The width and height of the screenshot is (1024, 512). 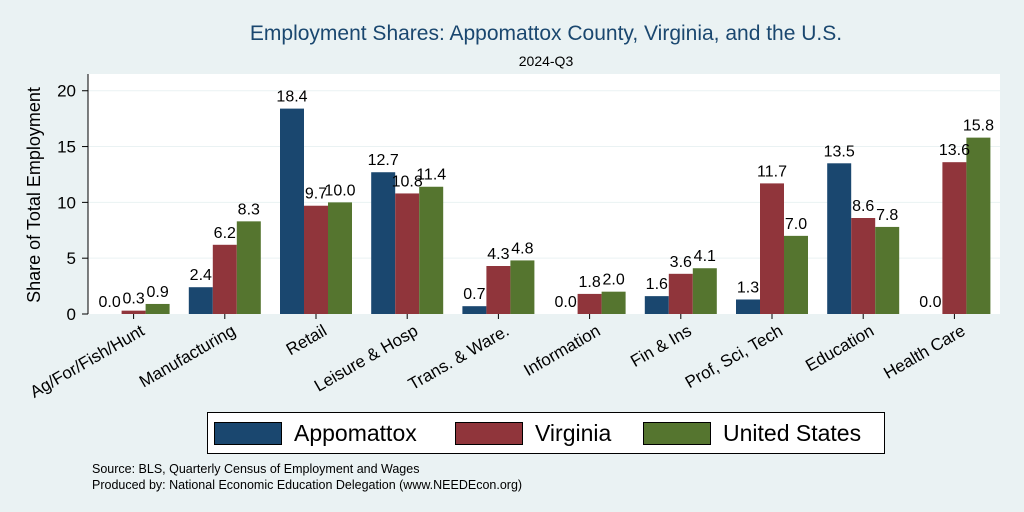 I want to click on bar-value-label: 4.8, so click(x=522, y=248).